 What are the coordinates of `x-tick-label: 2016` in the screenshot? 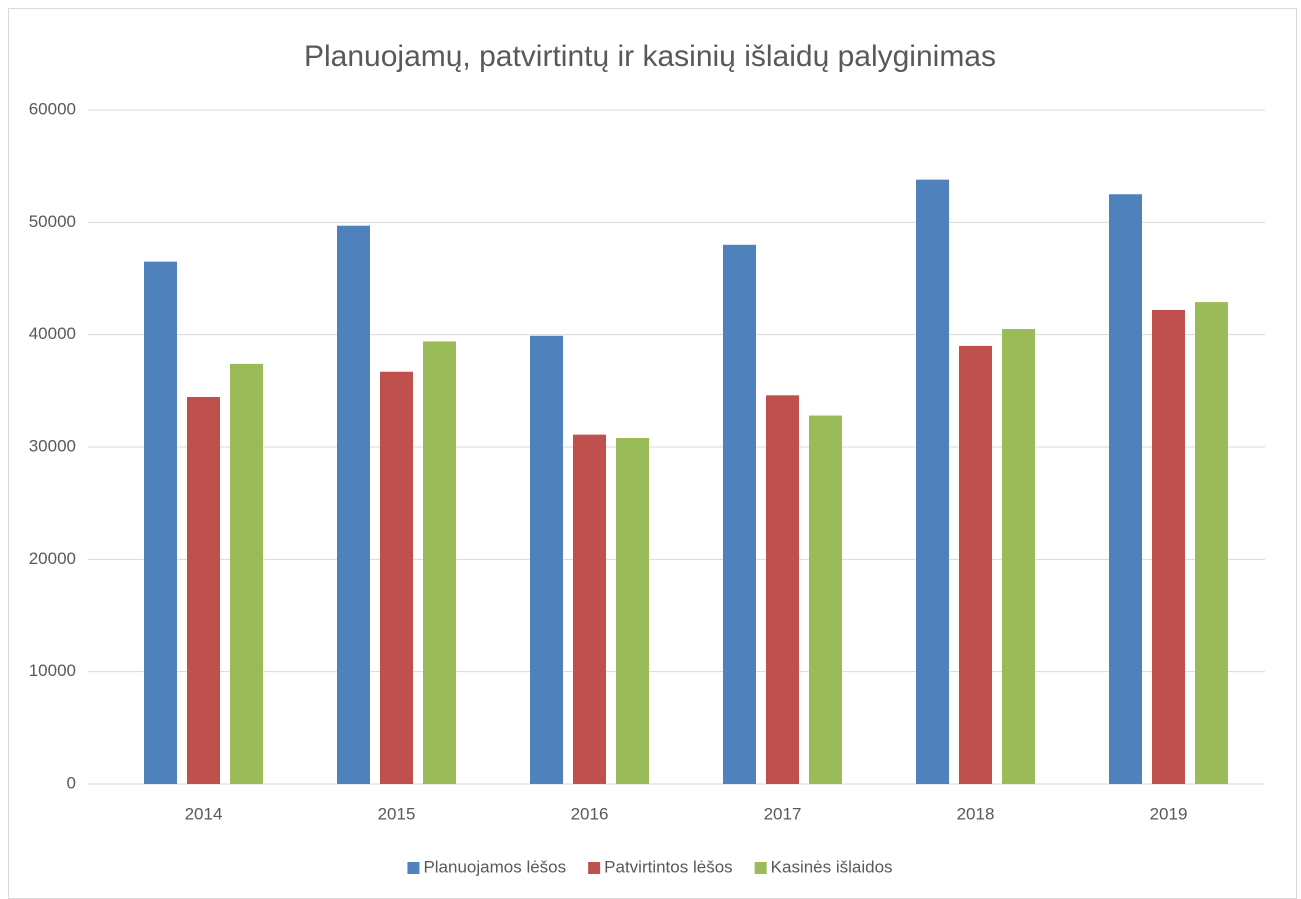 It's located at (590, 813).